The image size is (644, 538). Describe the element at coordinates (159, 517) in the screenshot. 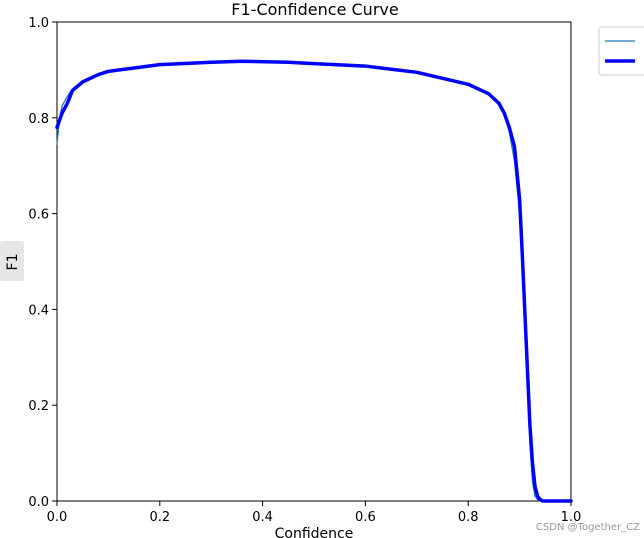

I see `x-tick-label: 0.2` at that location.